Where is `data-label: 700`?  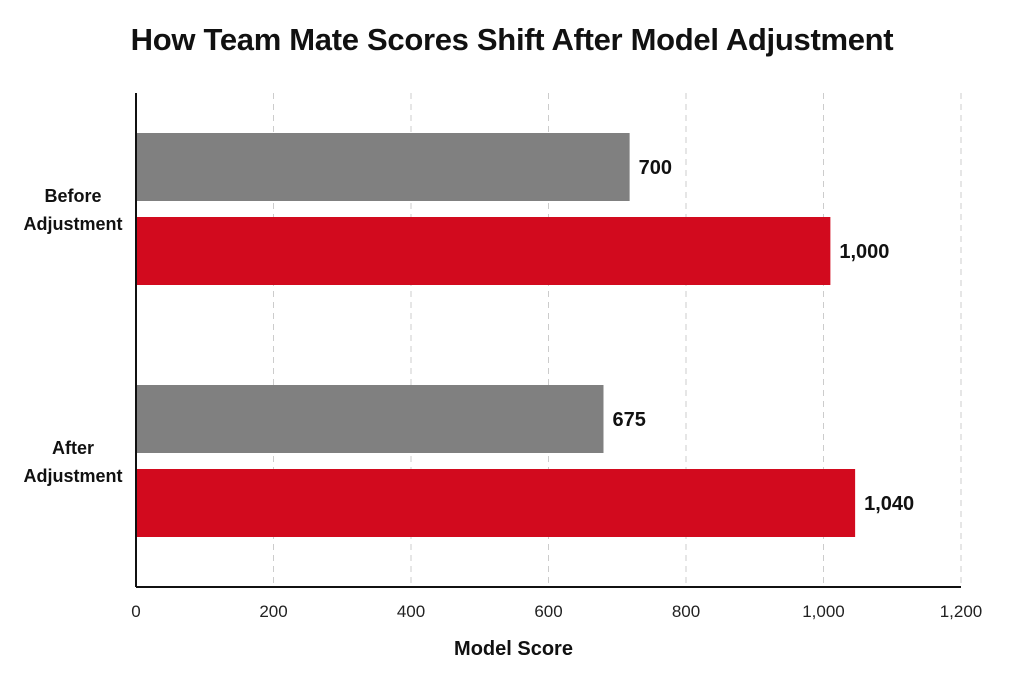 data-label: 700 is located at coordinates (655, 168).